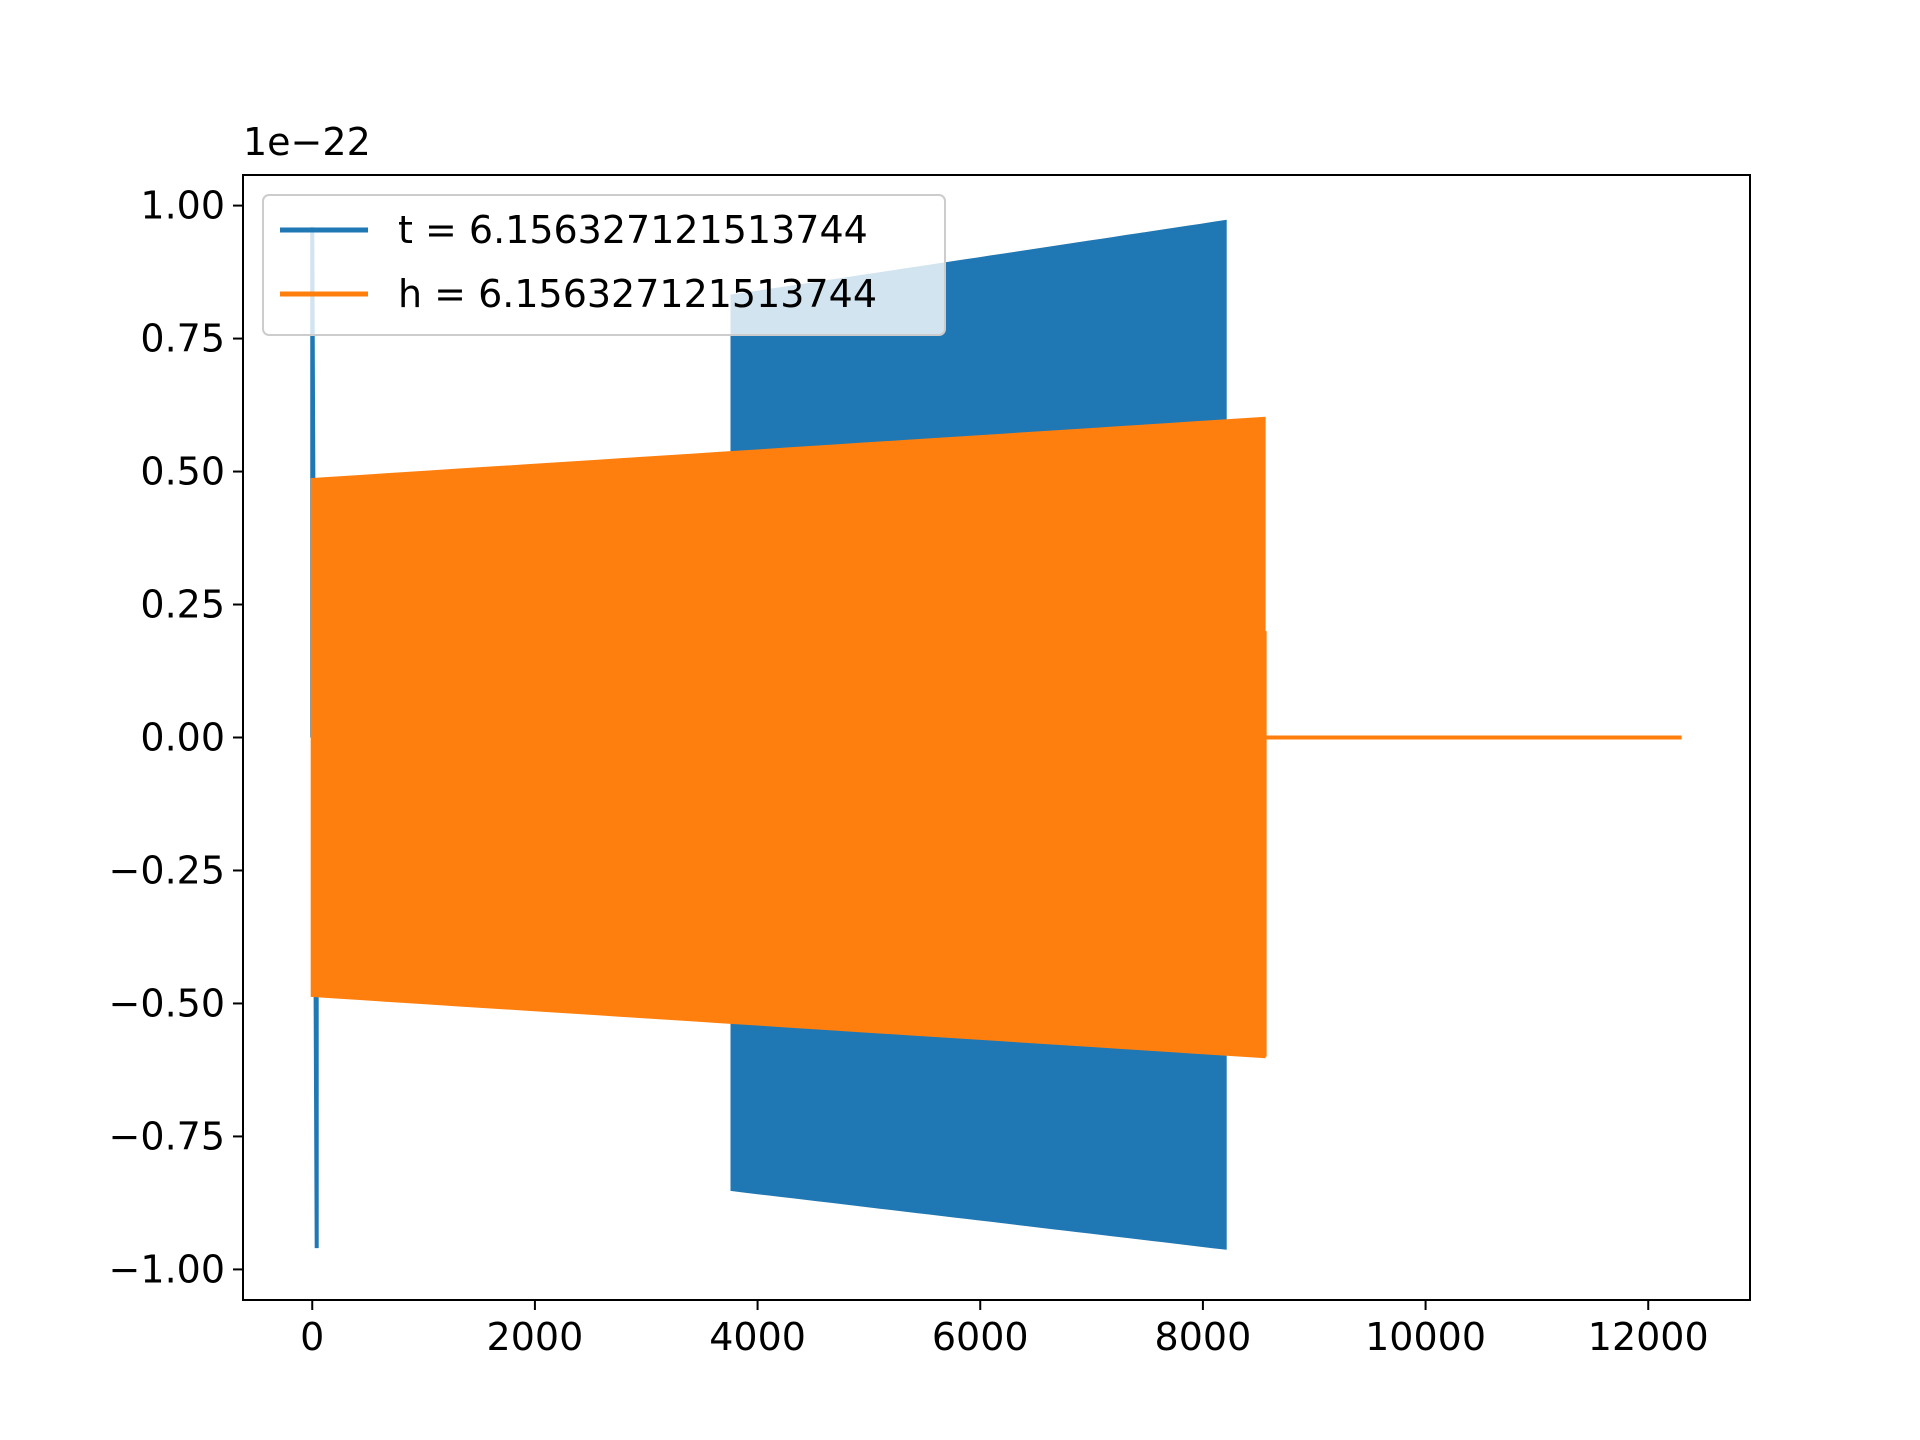  I want to click on x-tick-label: 0, so click(312, 1337).